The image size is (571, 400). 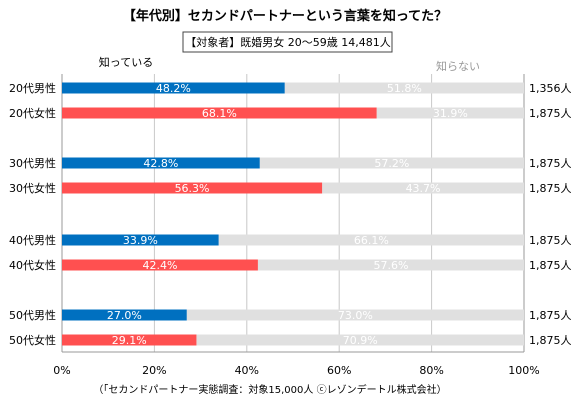 I want to click on x-tick-label: 60%, so click(x=339, y=370).